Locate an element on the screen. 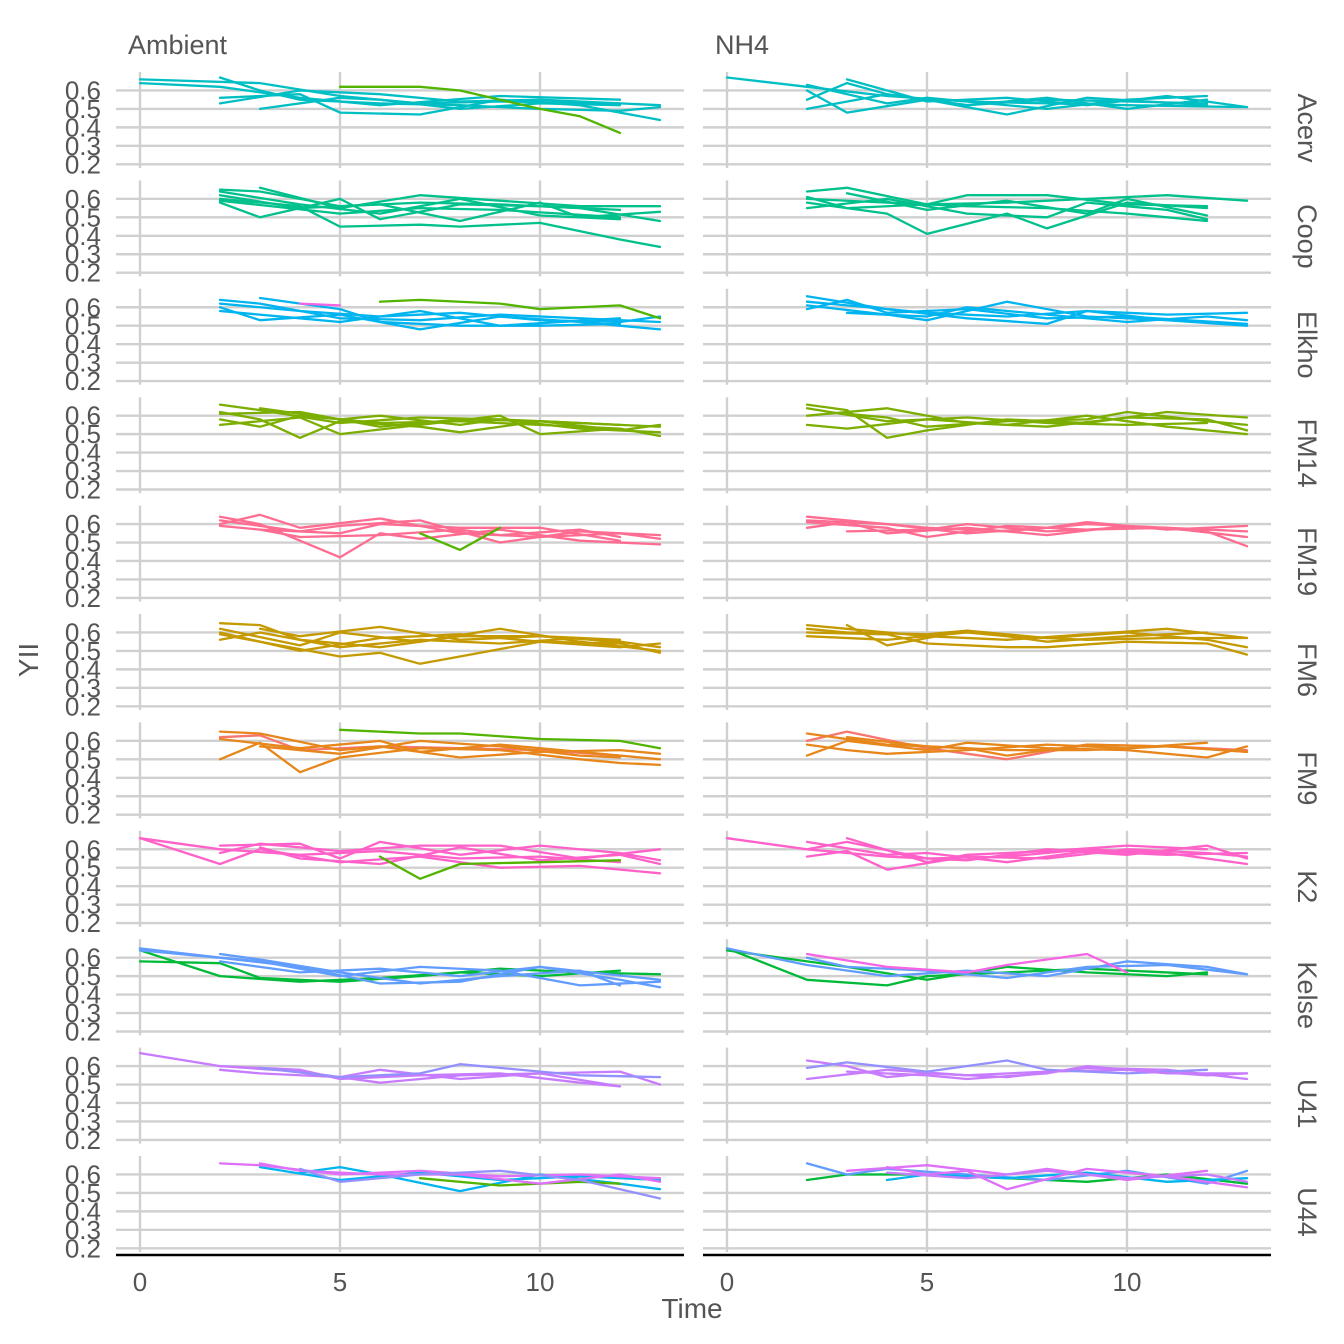 The width and height of the screenshot is (1344, 1344). series-group-fm9-ambient is located at coordinates (440, 751).